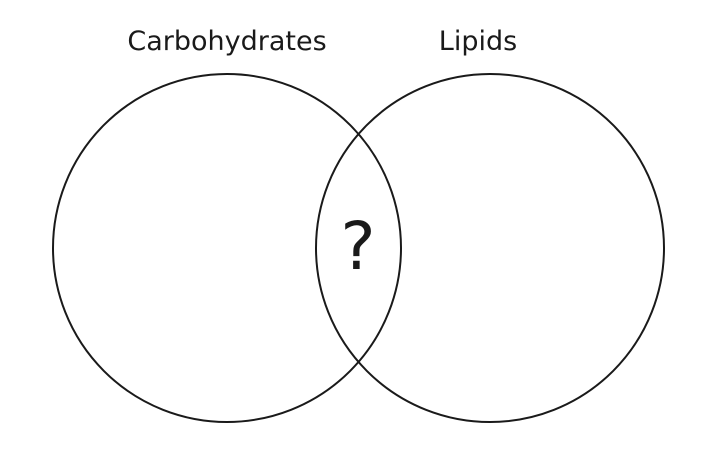 The width and height of the screenshot is (710, 454). Describe the element at coordinates (358, 246) in the screenshot. I see `intersection-question-mark: ?` at that location.